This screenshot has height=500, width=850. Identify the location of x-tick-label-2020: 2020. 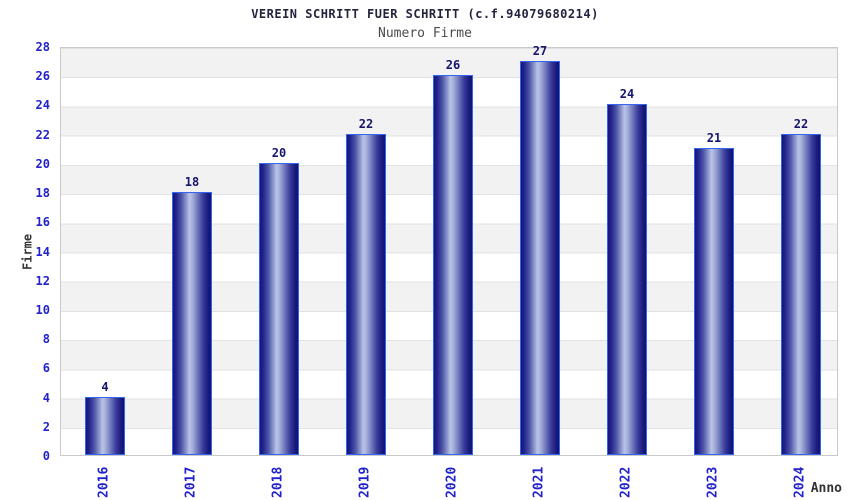
(452, 482).